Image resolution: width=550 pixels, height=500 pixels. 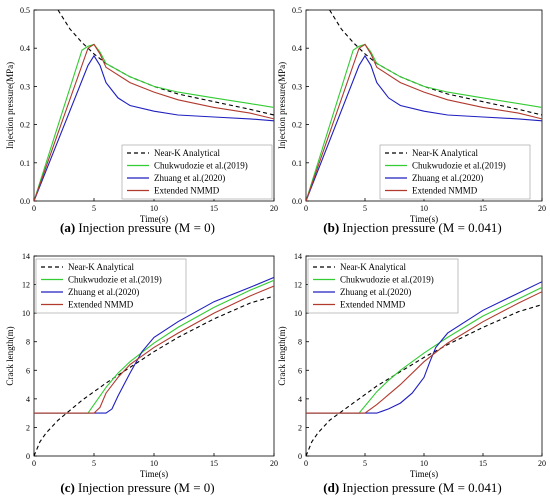 What do you see at coordinates (331, 227) in the screenshot?
I see `caption-letter: (b)` at bounding box center [331, 227].